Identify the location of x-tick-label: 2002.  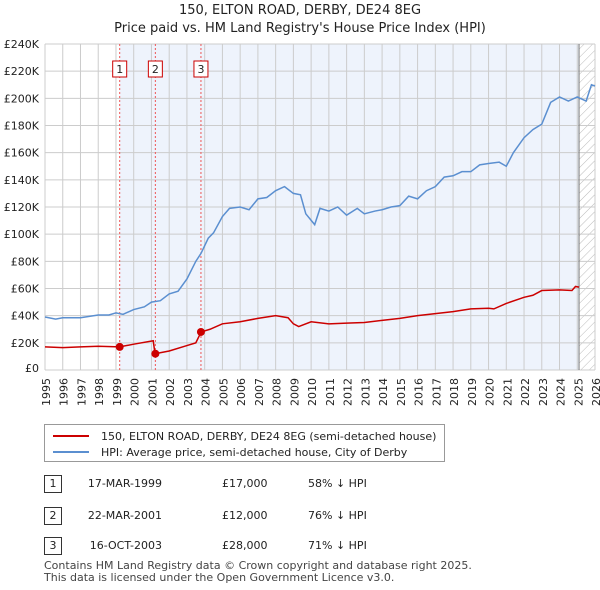
(170, 392).